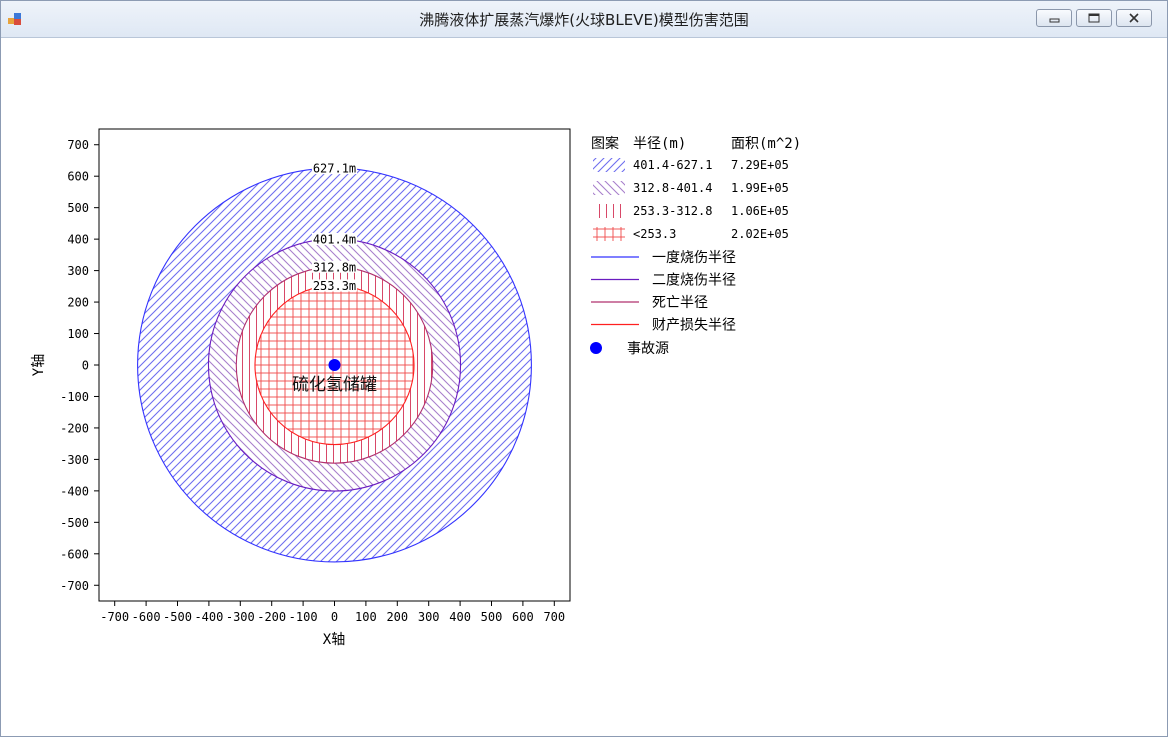 The height and width of the screenshot is (740, 1168). What do you see at coordinates (74, 491) in the screenshot?
I see `y-tick-label: -400` at bounding box center [74, 491].